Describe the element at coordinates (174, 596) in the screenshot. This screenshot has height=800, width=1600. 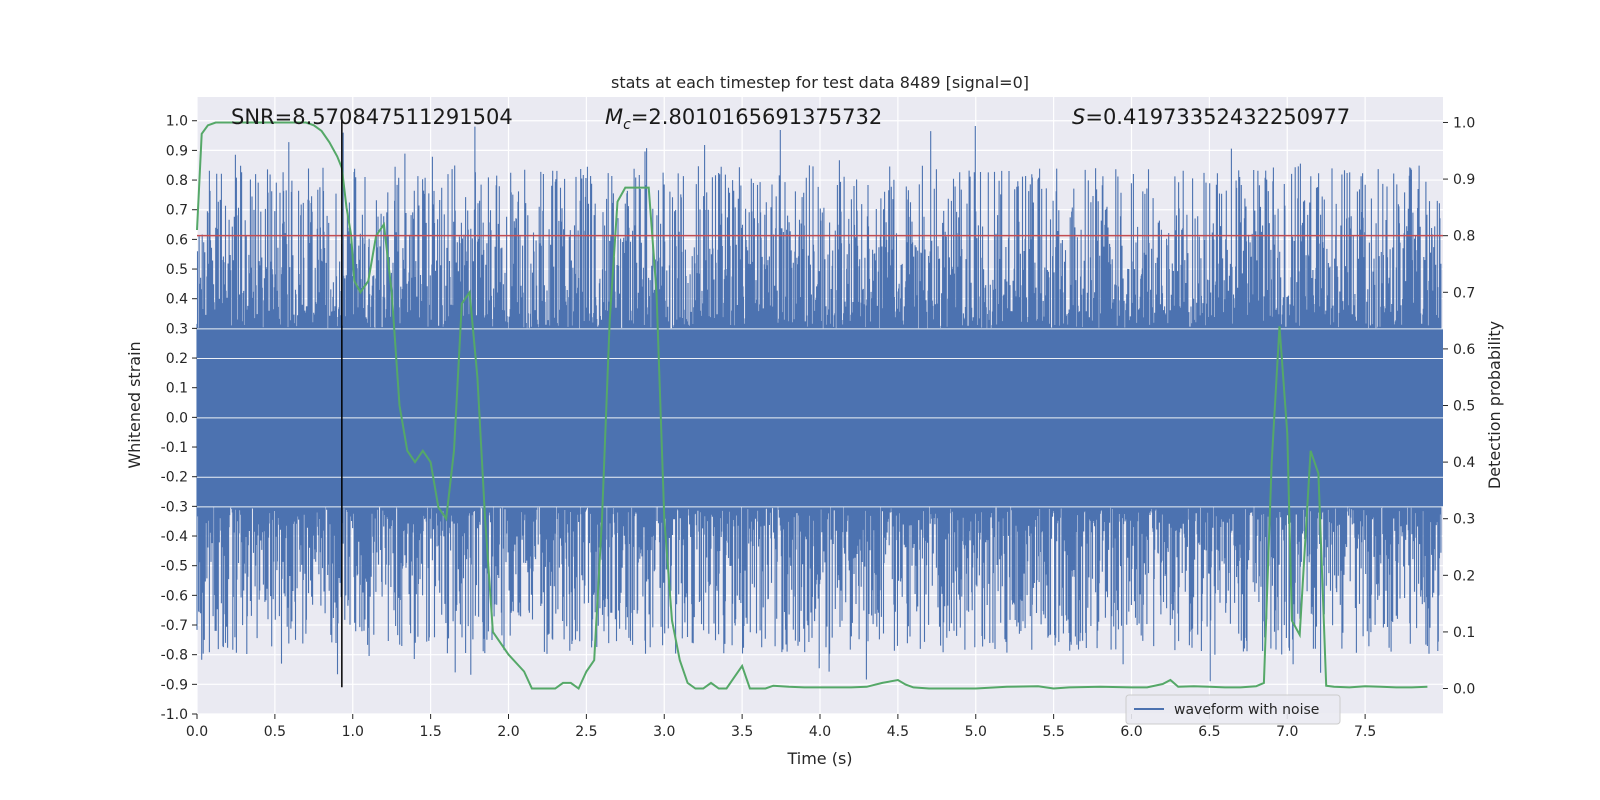
I see `y-tick-label: -0.6` at that location.